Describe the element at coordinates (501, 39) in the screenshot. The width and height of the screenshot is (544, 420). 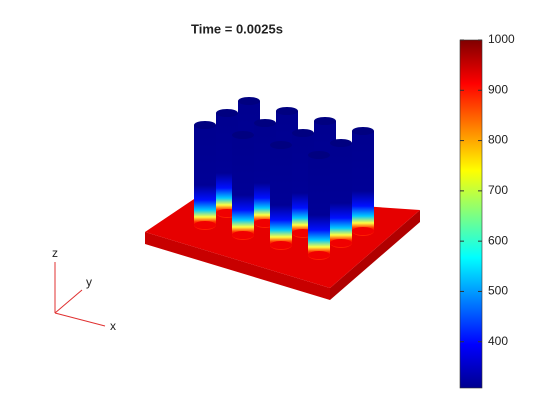
I see `colorbar-tick-label: 1000` at that location.